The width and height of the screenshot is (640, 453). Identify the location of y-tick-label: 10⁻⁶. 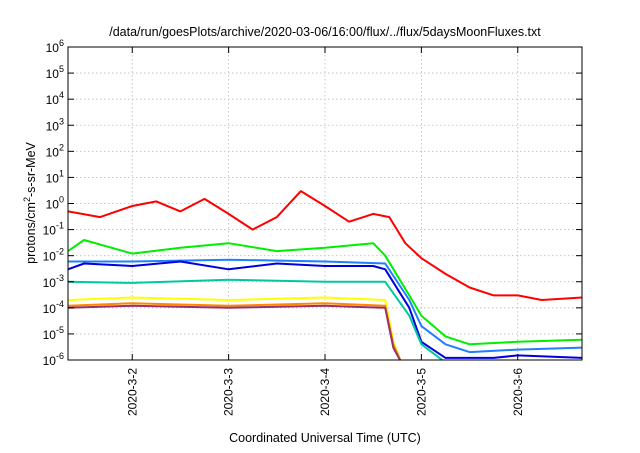
(53, 359).